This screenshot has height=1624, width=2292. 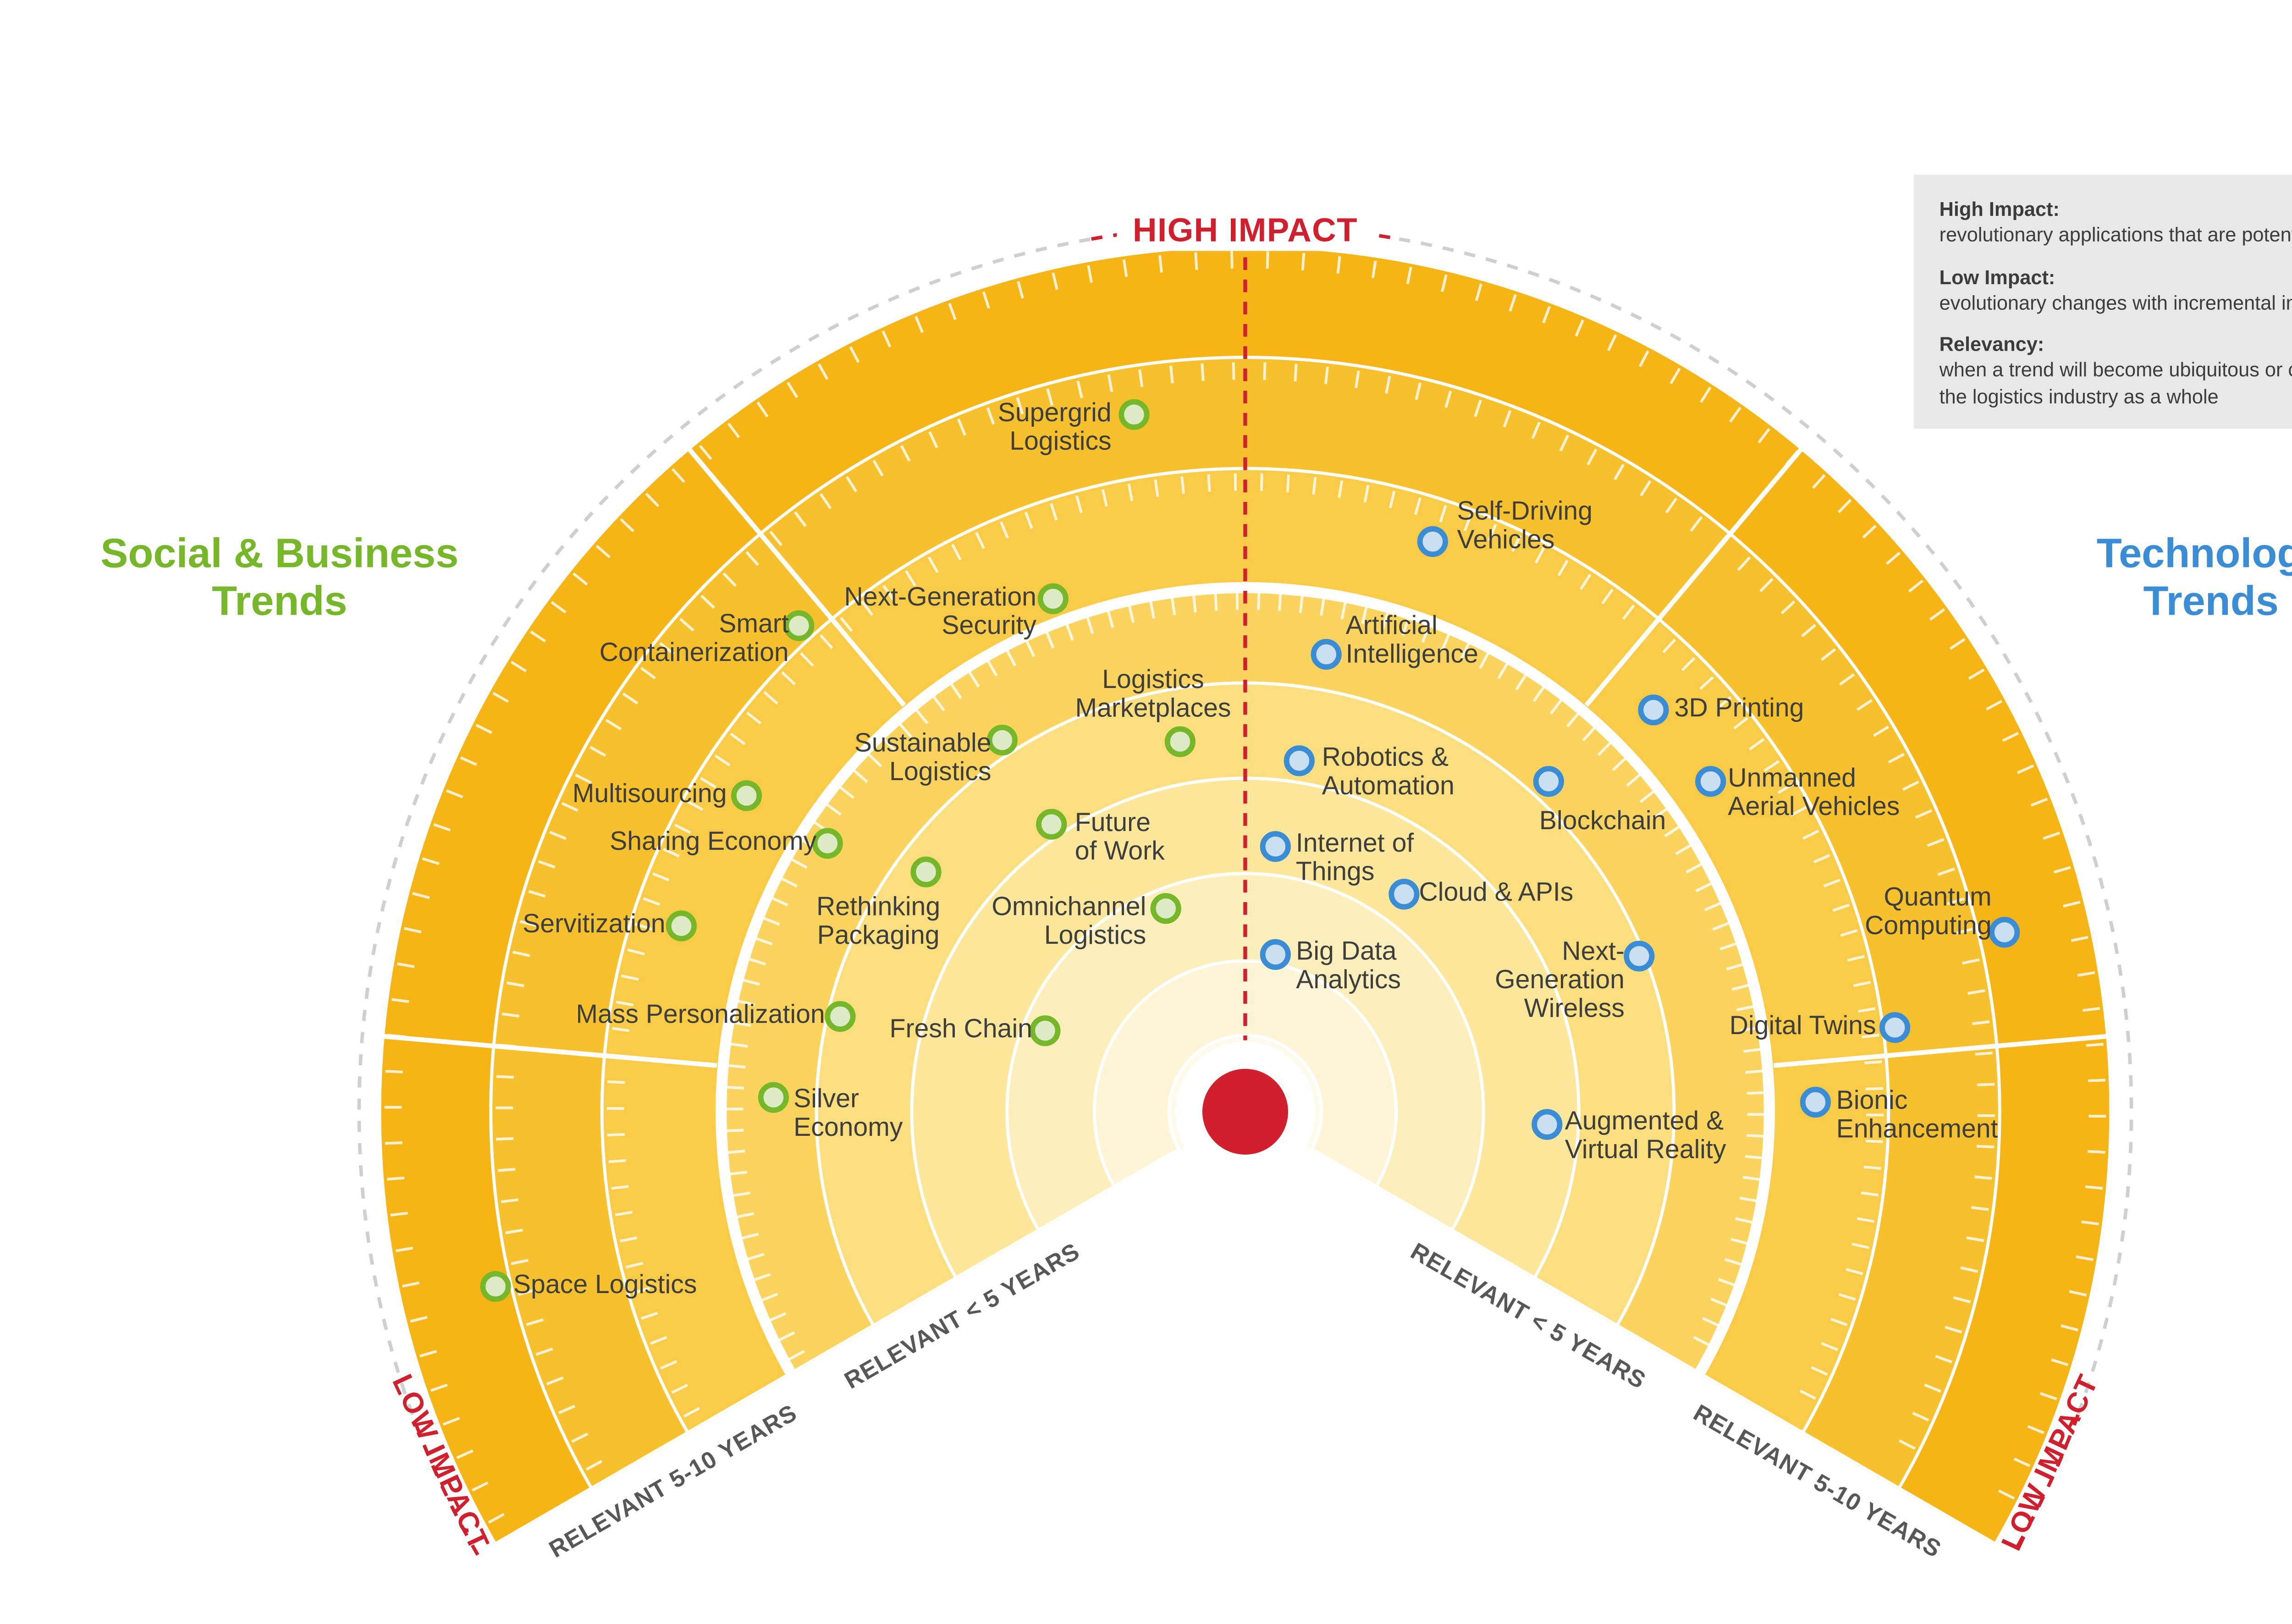 What do you see at coordinates (1525, 526) in the screenshot?
I see `tech-trend-label: Self-Driving Vehicles` at bounding box center [1525, 526].